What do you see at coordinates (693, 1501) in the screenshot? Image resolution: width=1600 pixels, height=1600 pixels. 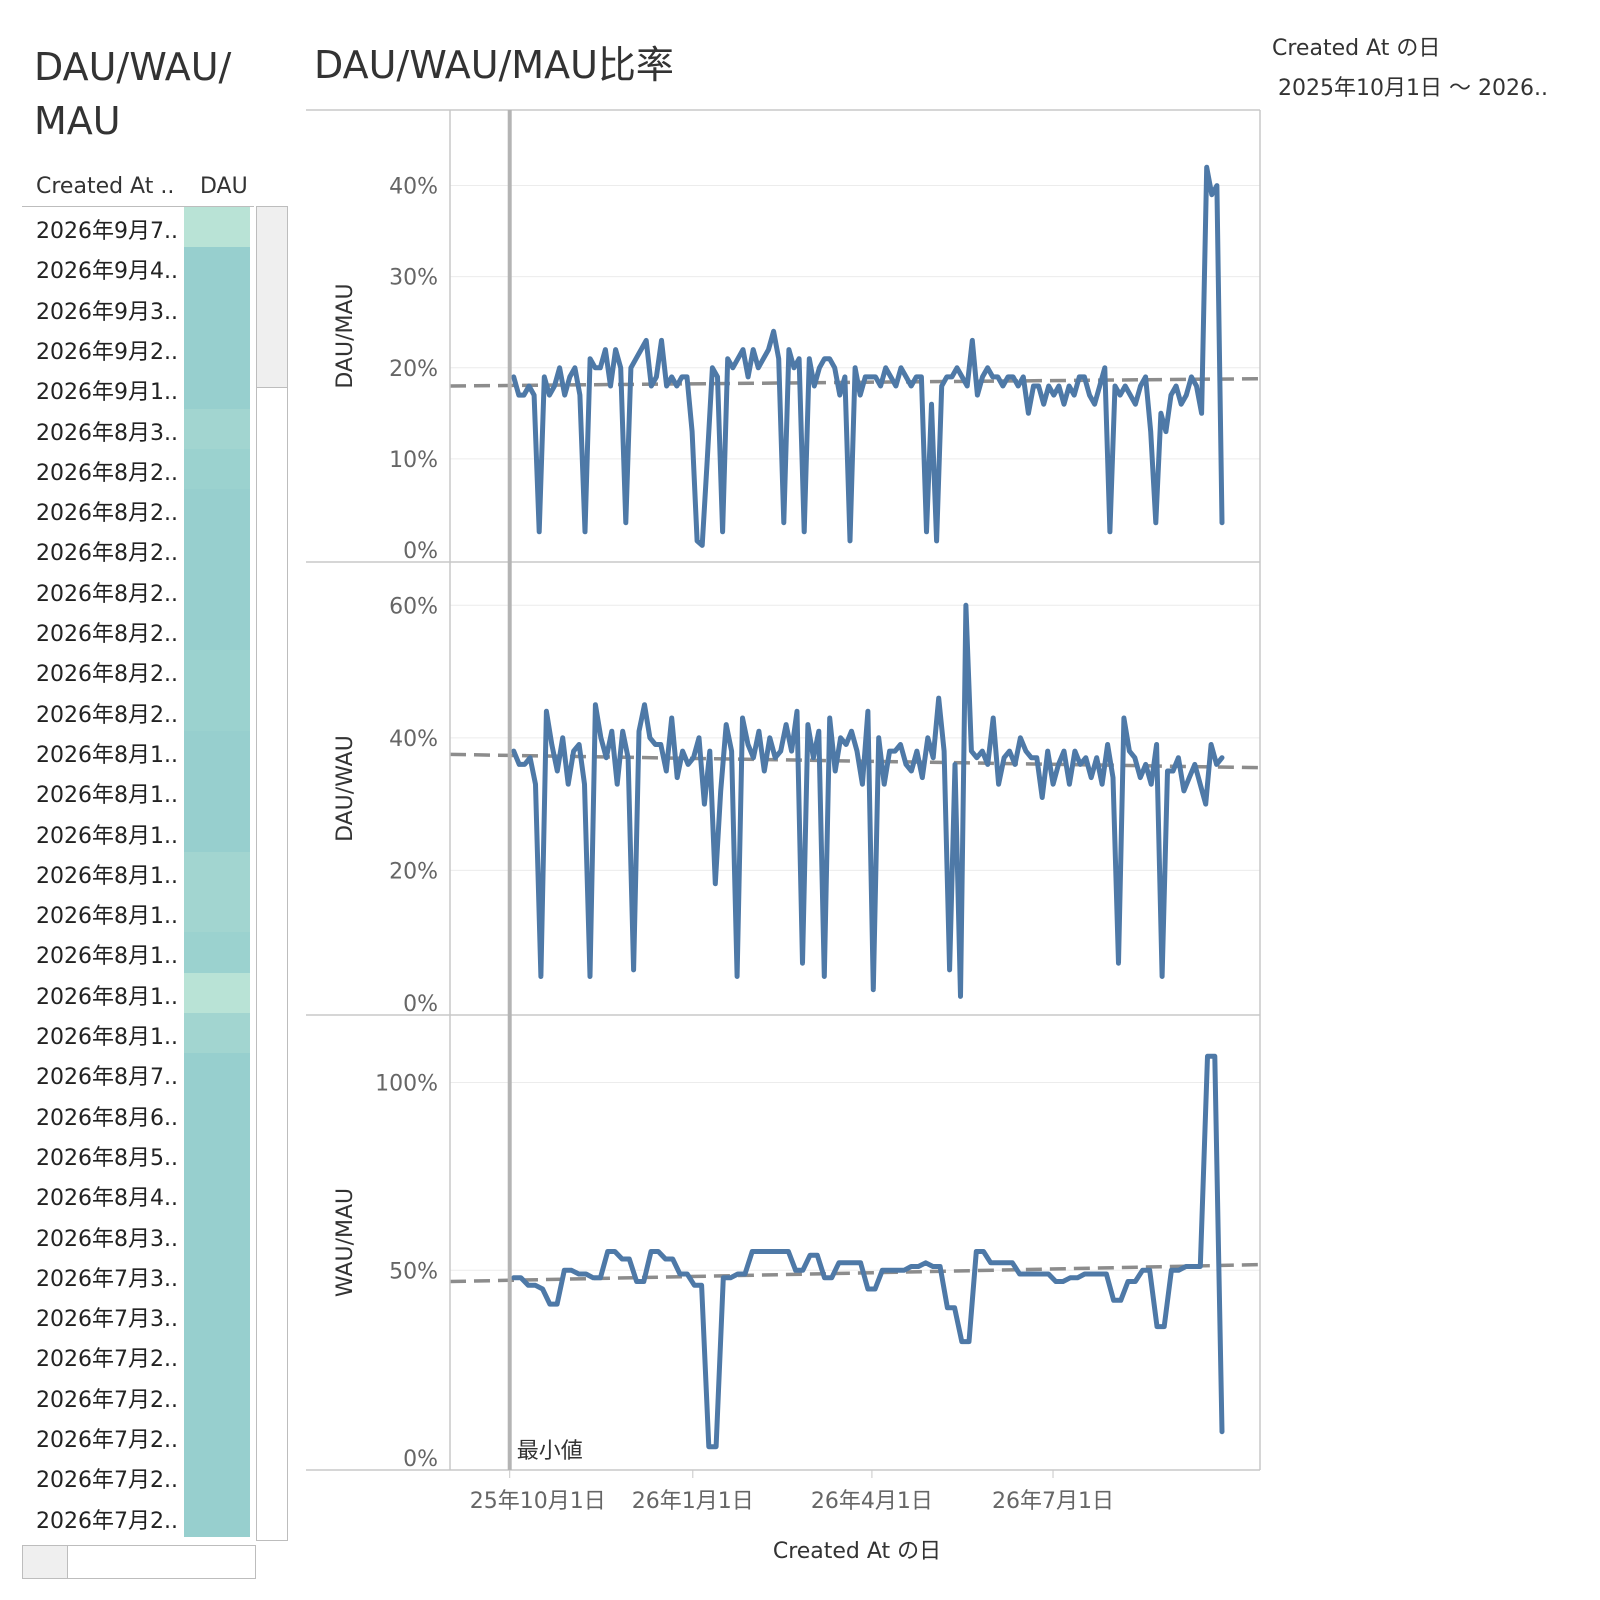 I see `x-tick-label: 26年1月1日` at bounding box center [693, 1501].